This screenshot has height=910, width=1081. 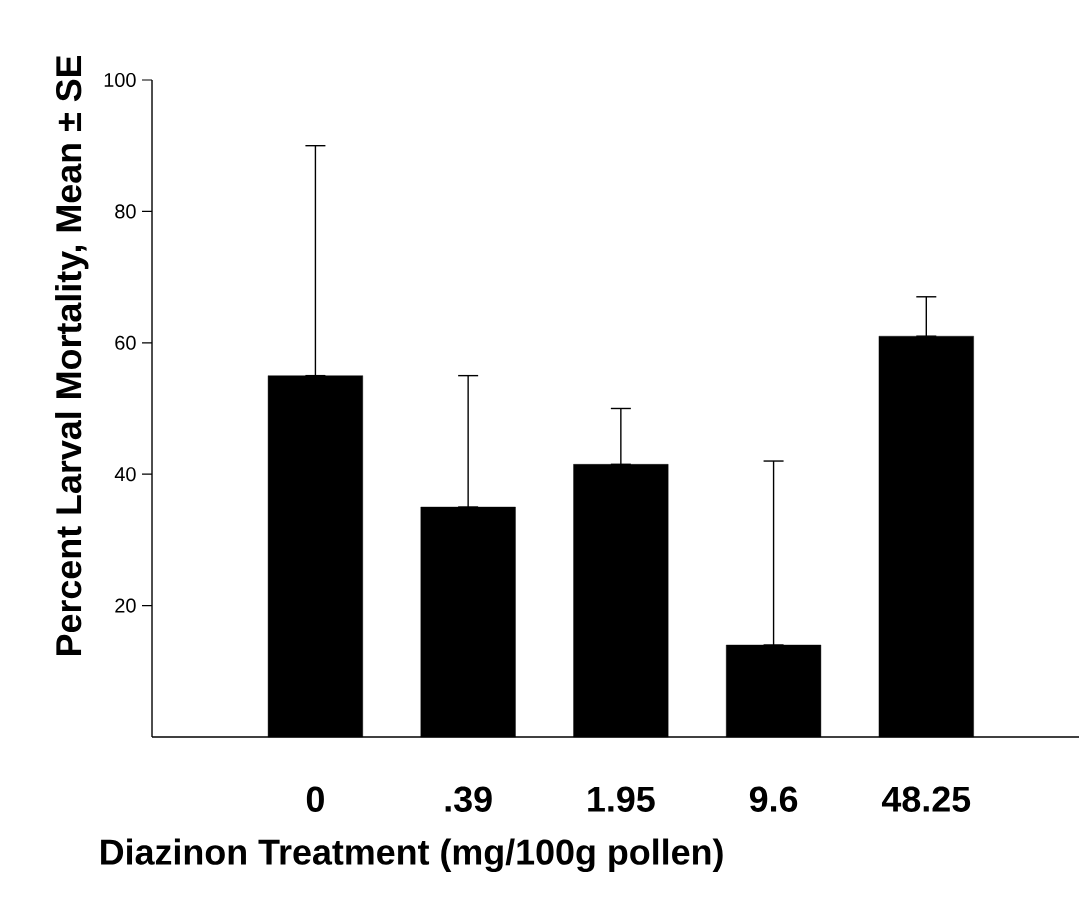 What do you see at coordinates (468, 799) in the screenshot?
I see `x-tick-label: .39` at bounding box center [468, 799].